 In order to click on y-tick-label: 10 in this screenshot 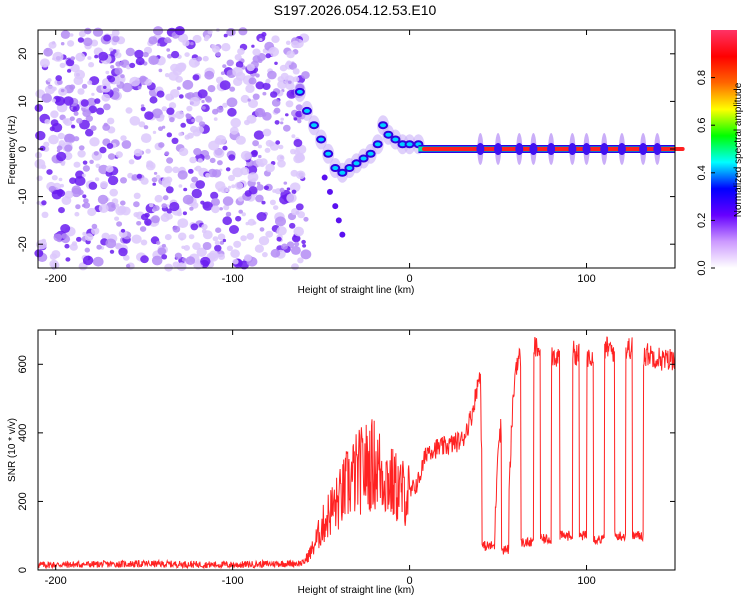, I will do `click(23, 101)`.